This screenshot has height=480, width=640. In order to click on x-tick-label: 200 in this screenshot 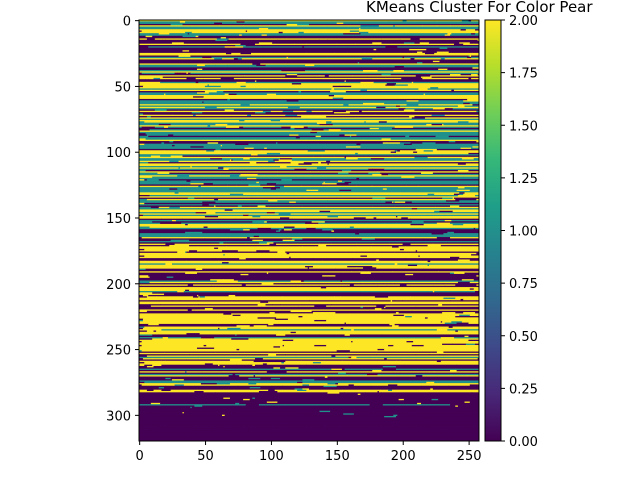, I will do `click(403, 456)`.